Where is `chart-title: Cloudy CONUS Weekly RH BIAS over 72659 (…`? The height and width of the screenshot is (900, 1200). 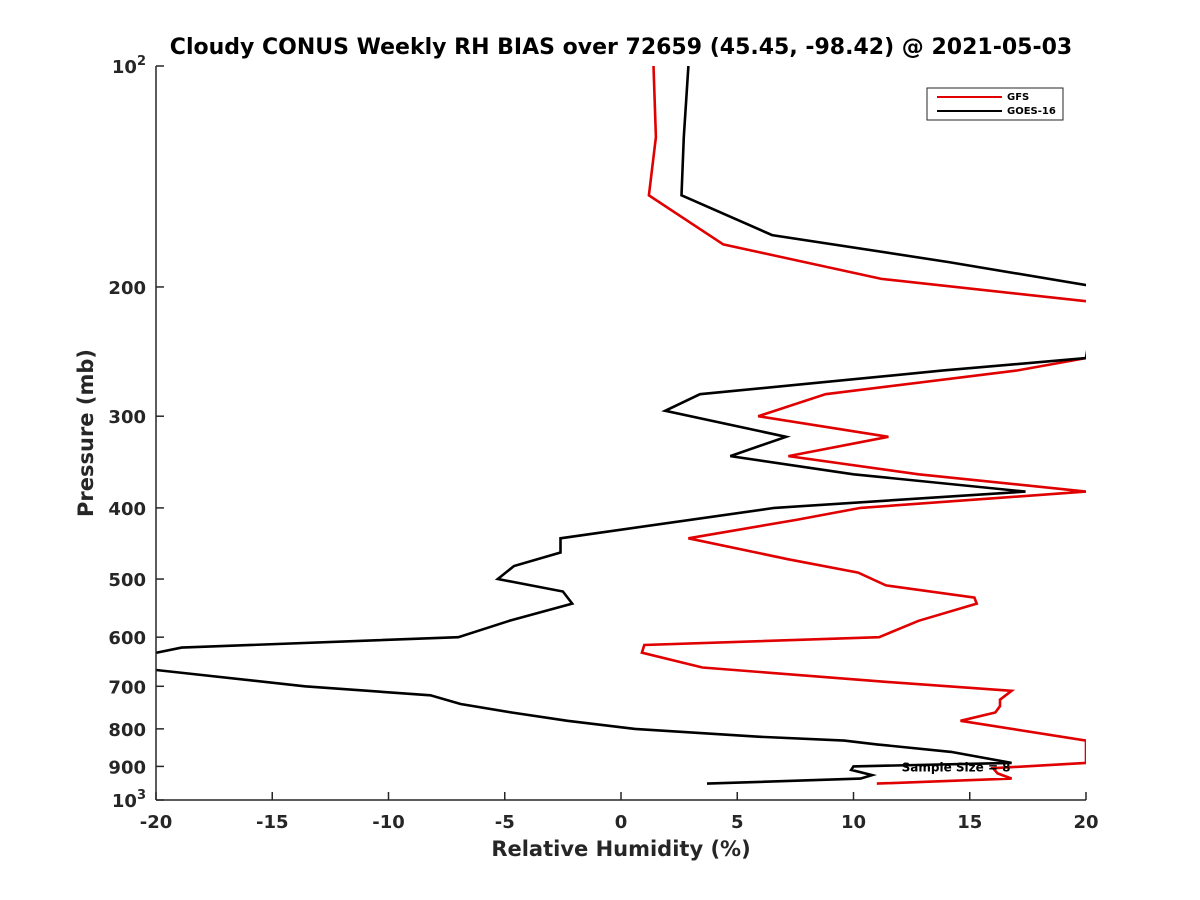 chart-title: Cloudy CONUS Weekly RH BIAS over 72659 (… is located at coordinates (621, 47).